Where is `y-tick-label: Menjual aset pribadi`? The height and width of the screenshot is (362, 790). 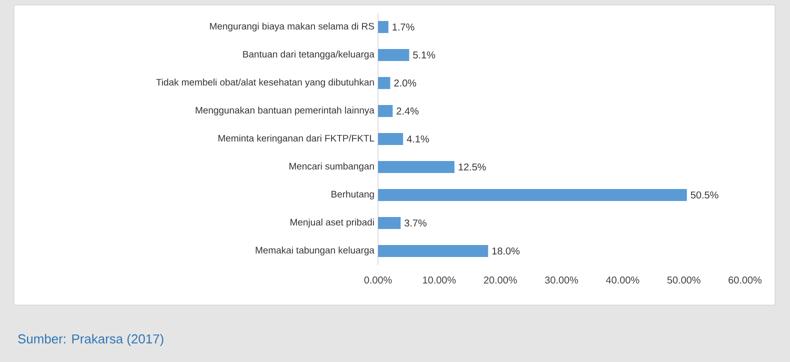 y-tick-label: Menjual aset pribadi is located at coordinates (332, 223).